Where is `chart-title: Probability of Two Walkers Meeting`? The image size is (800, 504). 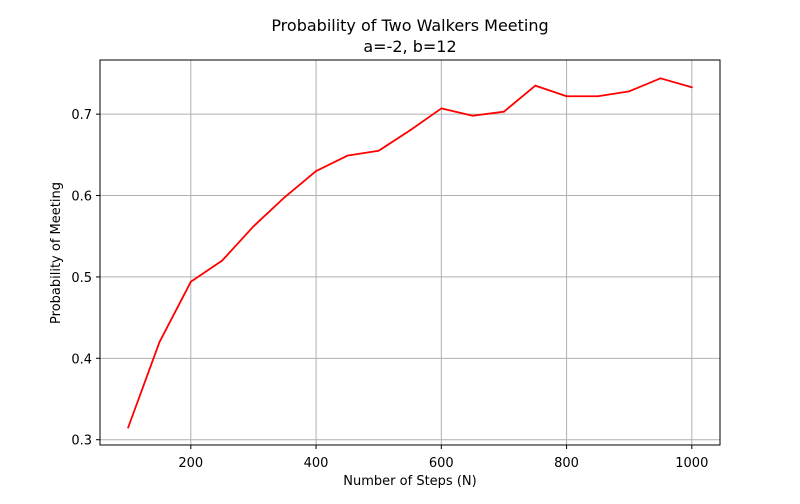 chart-title: Probability of Two Walkers Meeting is located at coordinates (409, 25).